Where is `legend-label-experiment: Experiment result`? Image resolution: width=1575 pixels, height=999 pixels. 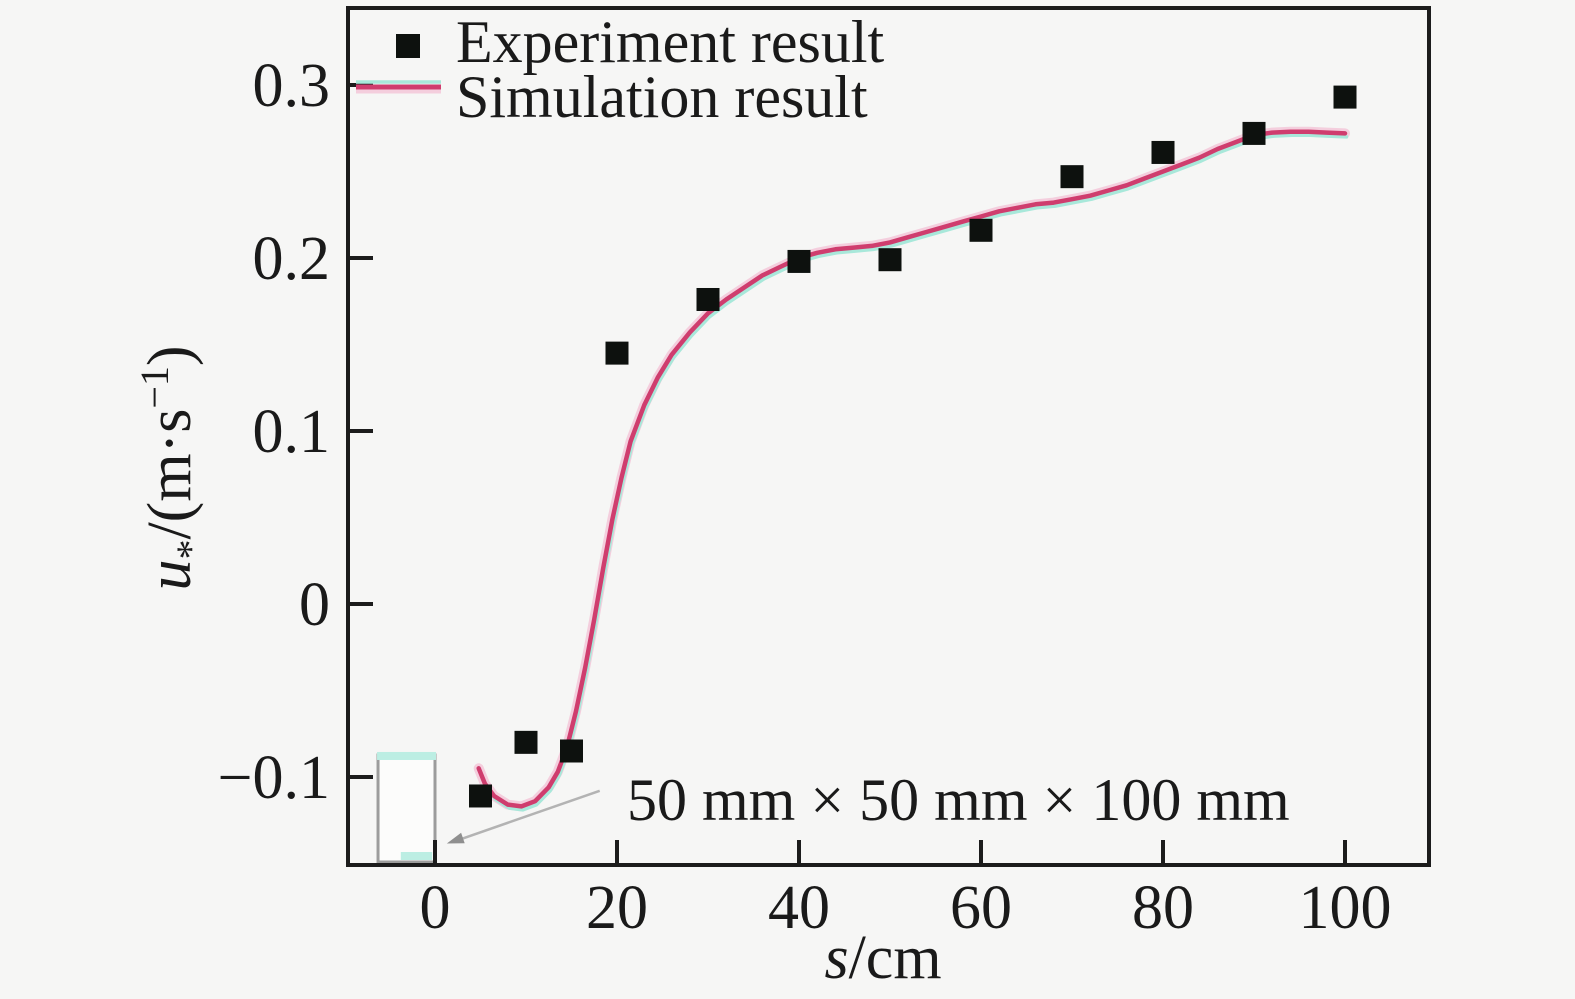
legend-label-experiment: Experiment result is located at coordinates (670, 42).